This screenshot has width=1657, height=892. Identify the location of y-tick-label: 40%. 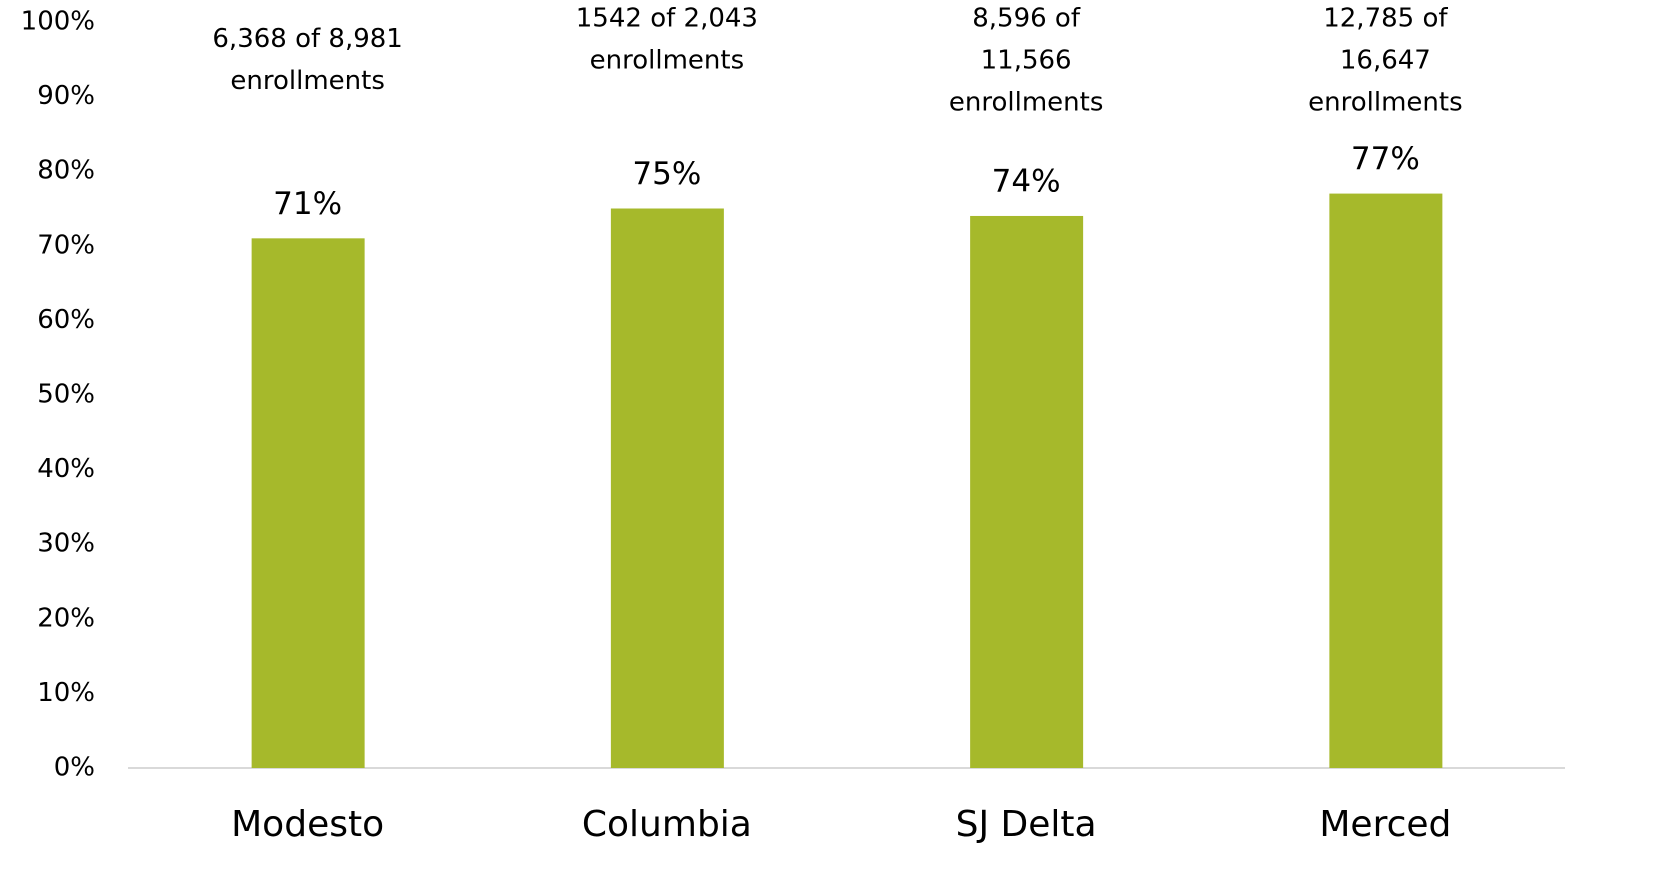
(66, 469).